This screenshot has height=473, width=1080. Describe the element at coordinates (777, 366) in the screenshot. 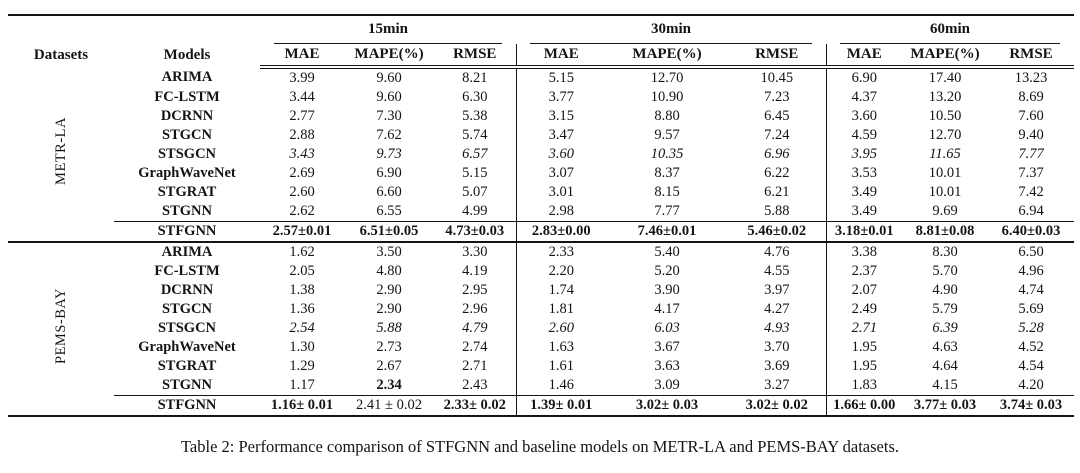

I see `metric-value: 3.69` at that location.